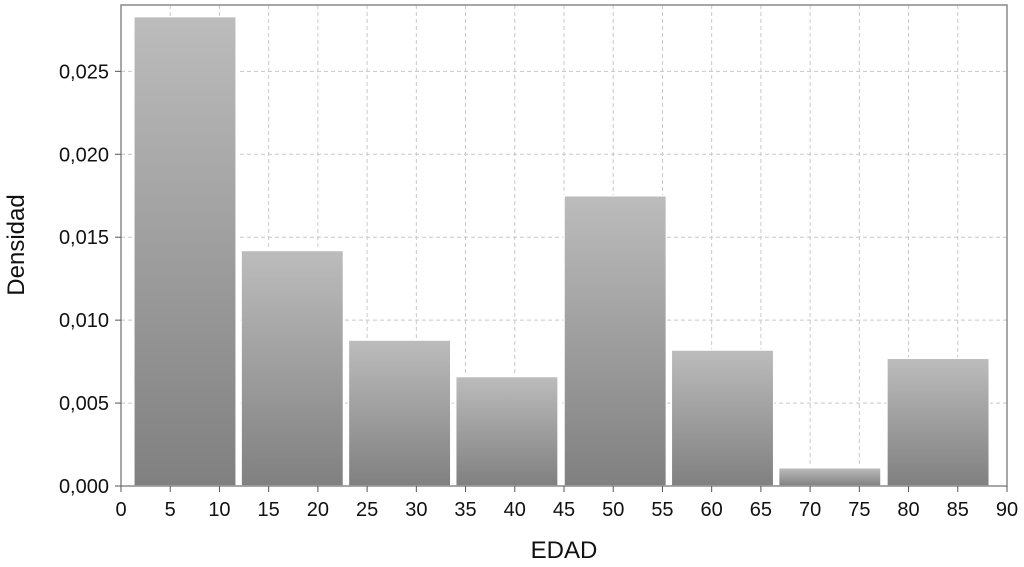  Describe the element at coordinates (84, 487) in the screenshot. I see `y-tick-label: 0,000` at that location.